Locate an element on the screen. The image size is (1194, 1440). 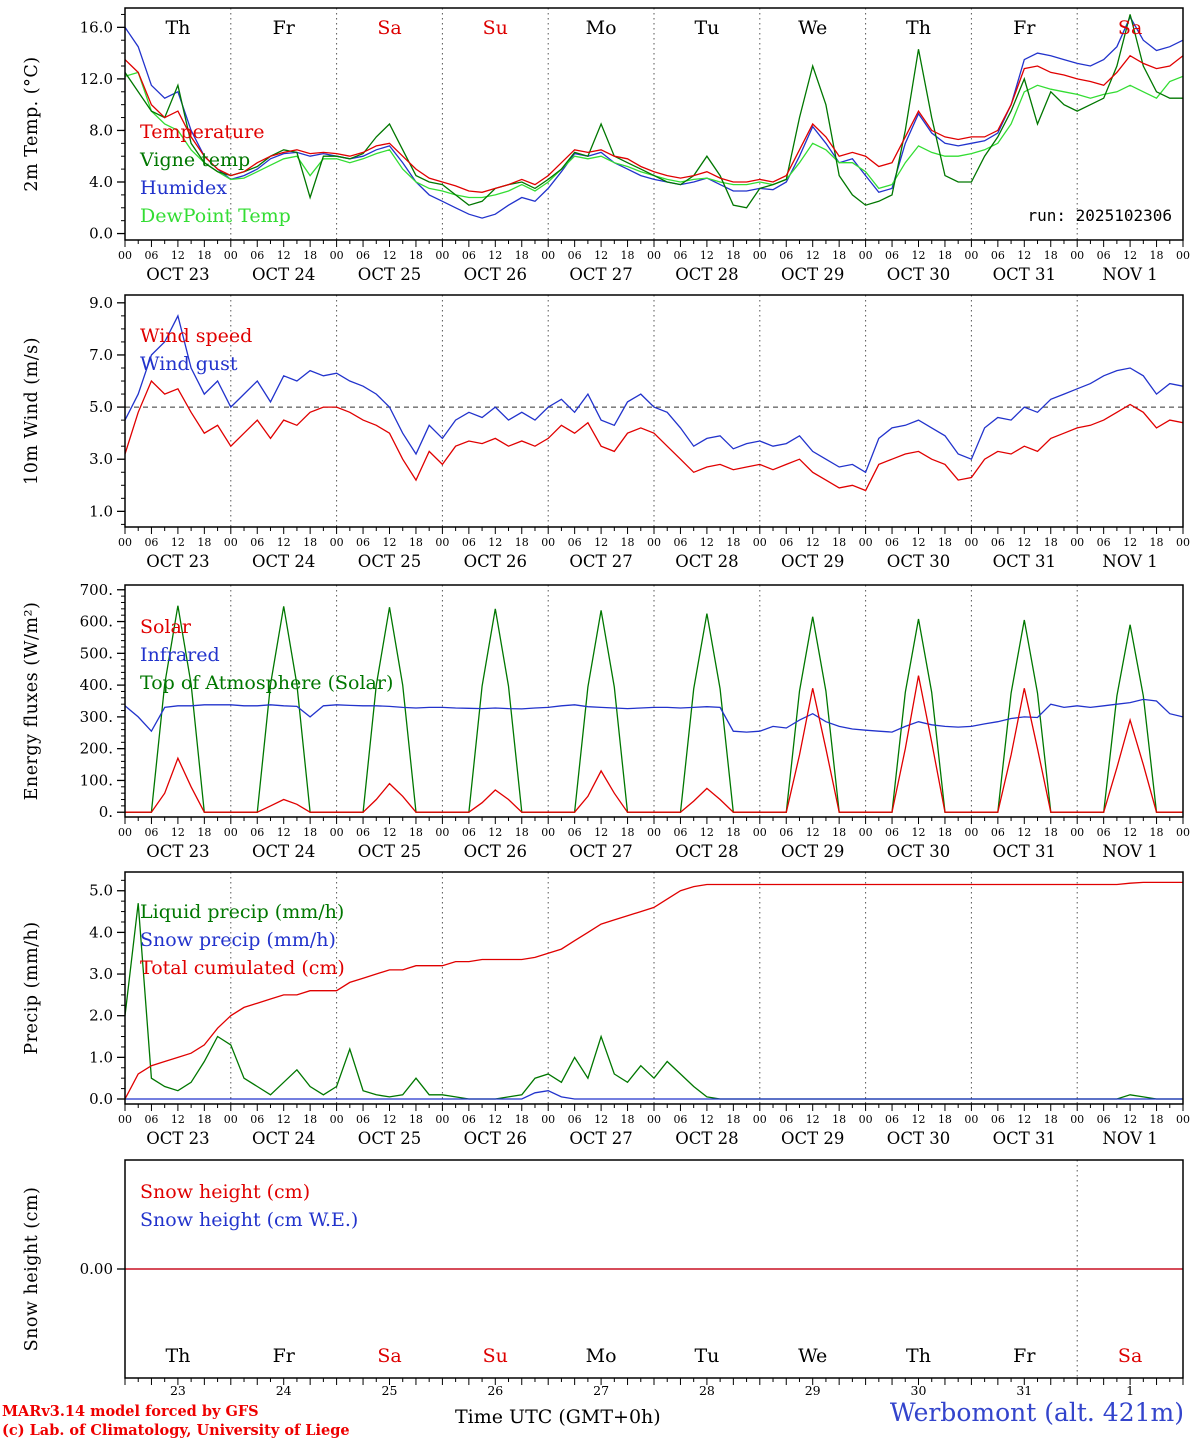
legend-item: Snow height (cm) is located at coordinates (225, 1192).